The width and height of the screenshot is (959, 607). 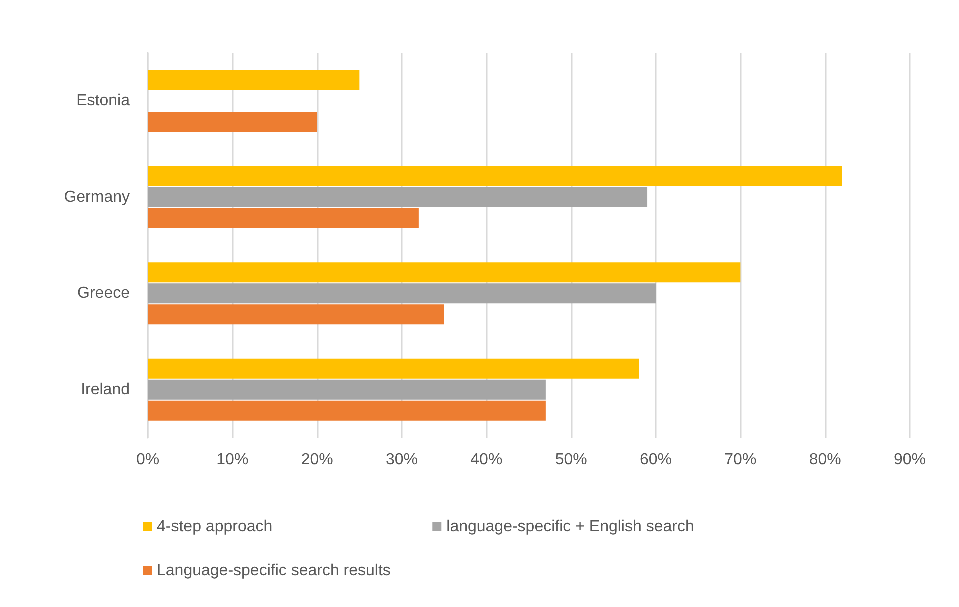 What do you see at coordinates (910, 460) in the screenshot?
I see `x-tick-label: 90%` at bounding box center [910, 460].